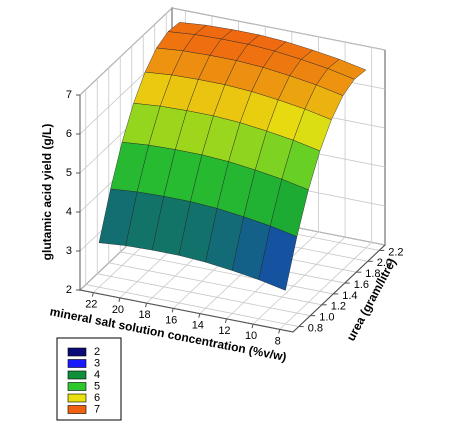 The height and width of the screenshot is (431, 474). What do you see at coordinates (144, 315) in the screenshot?
I see `x-tick-label: 18` at bounding box center [144, 315].